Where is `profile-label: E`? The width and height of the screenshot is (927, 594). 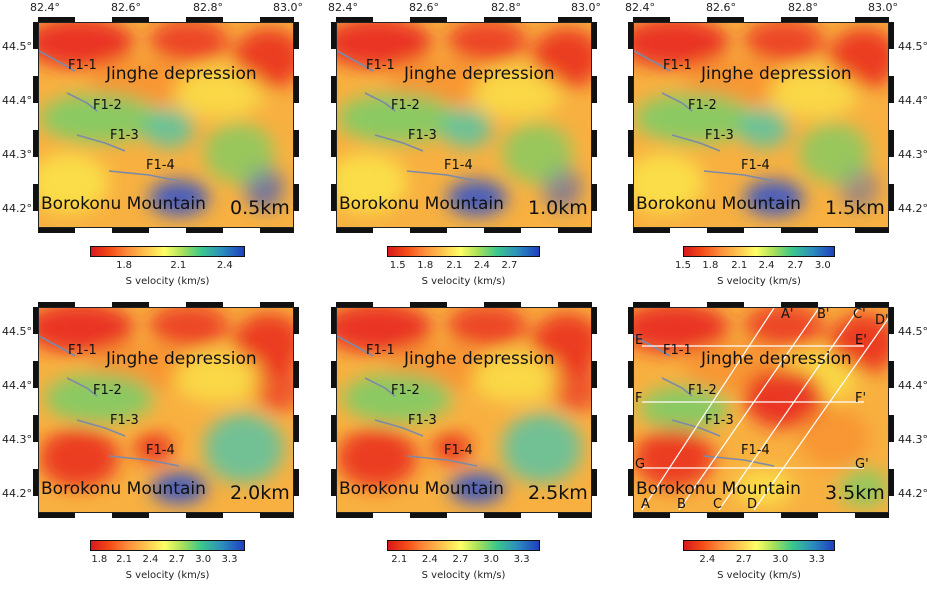
profile-label: E is located at coordinates (639, 340).